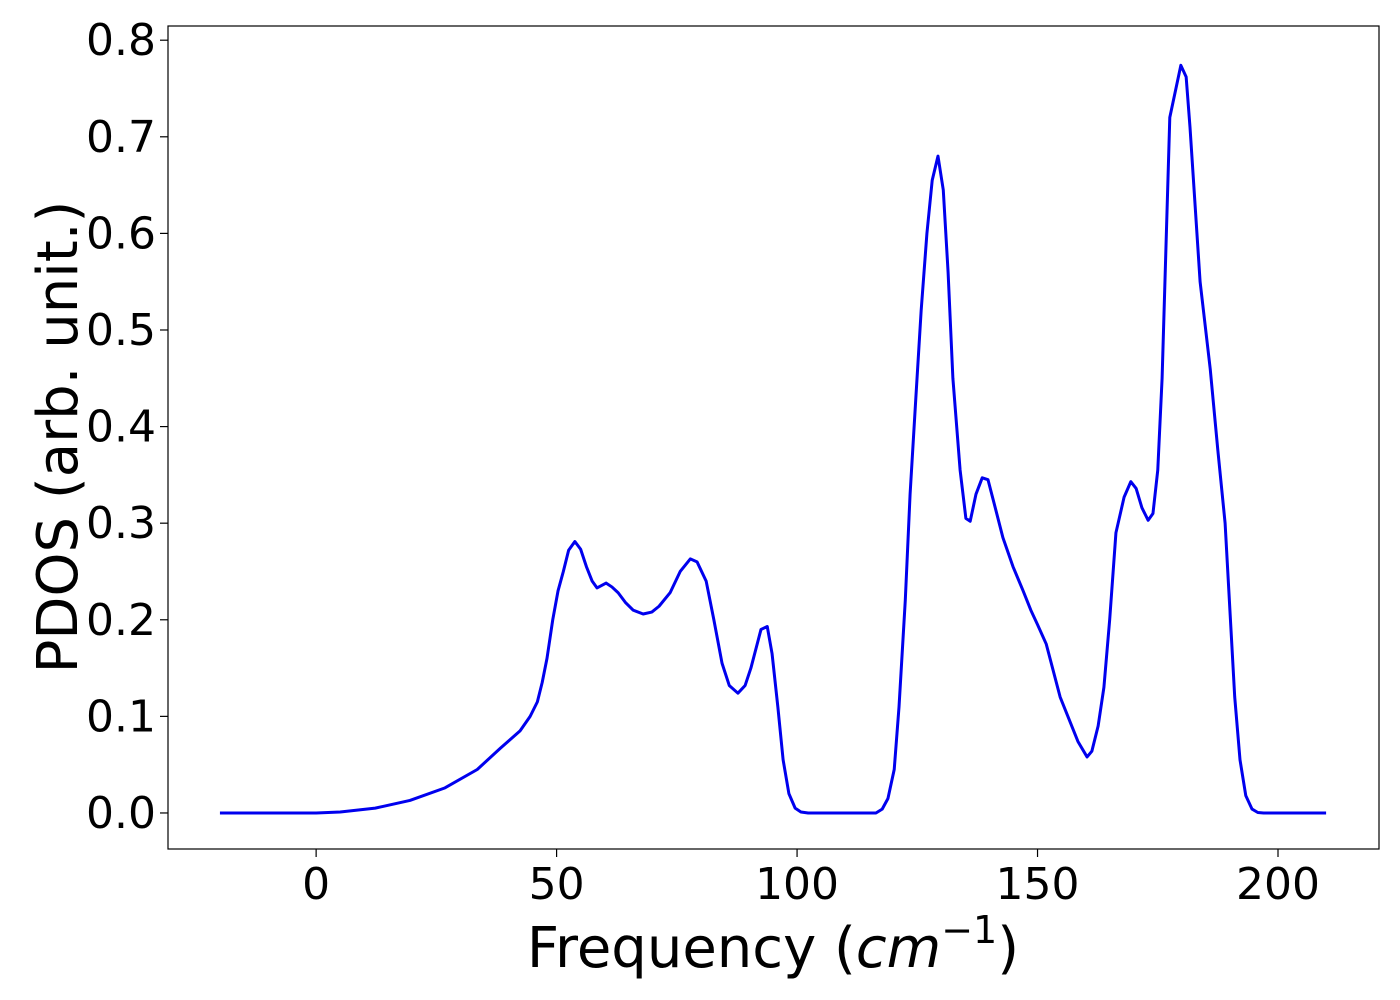 This screenshot has width=1400, height=1000. Describe the element at coordinates (121, 813) in the screenshot. I see `y-tick-label: 0.0` at that location.